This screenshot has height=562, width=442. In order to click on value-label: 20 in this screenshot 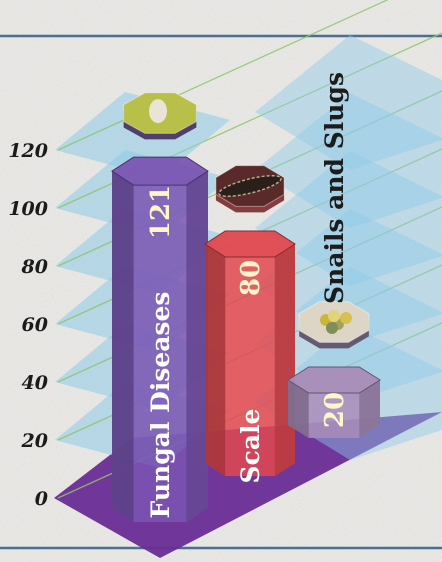, I will do `click(335, 410)`.